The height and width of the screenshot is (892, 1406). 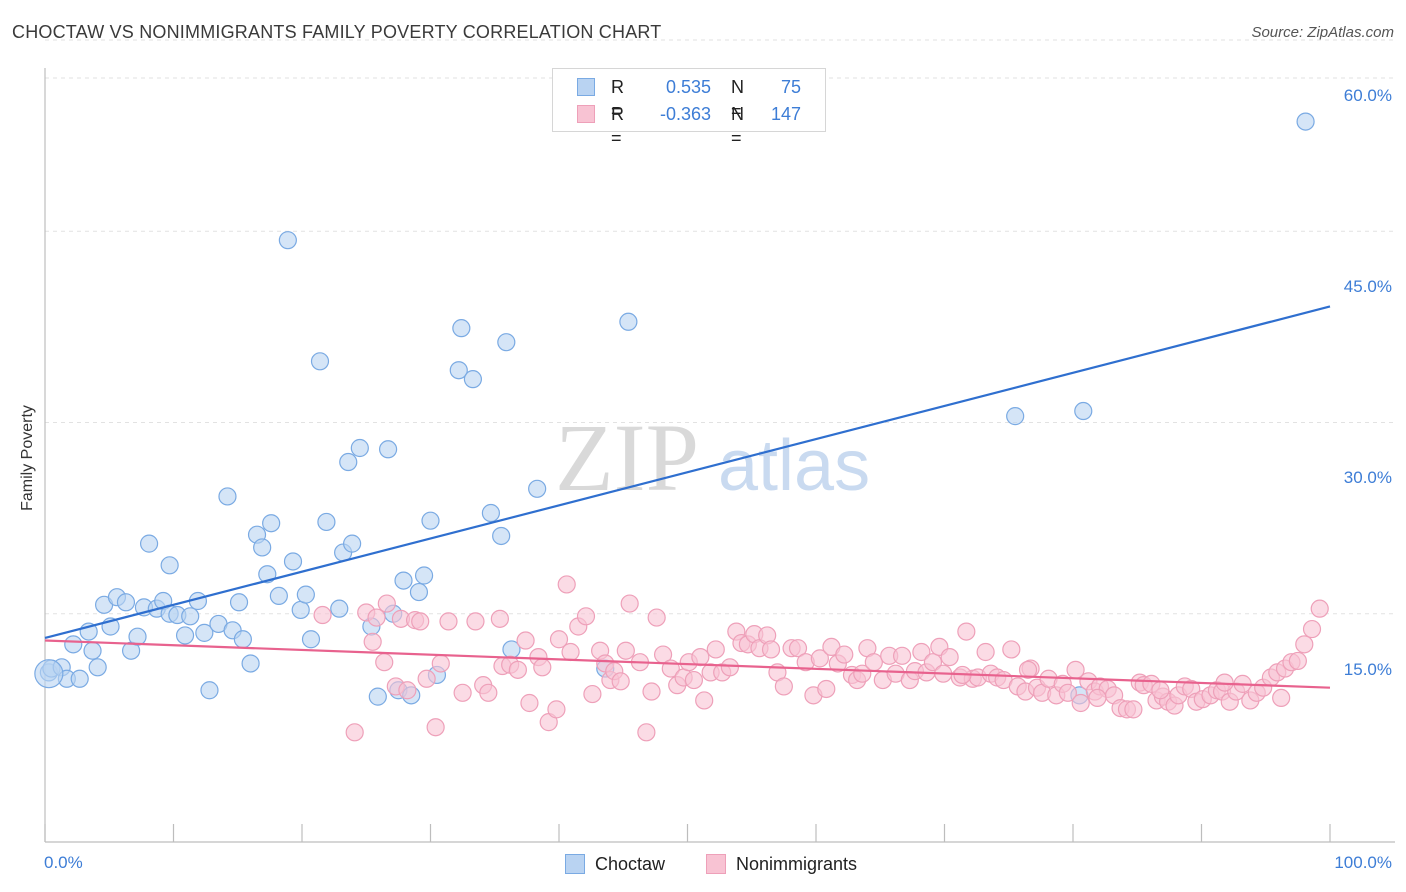 What do you see at coordinates (688, 87) in the screenshot?
I see `choctaw-r-value: 0.535` at bounding box center [688, 87].